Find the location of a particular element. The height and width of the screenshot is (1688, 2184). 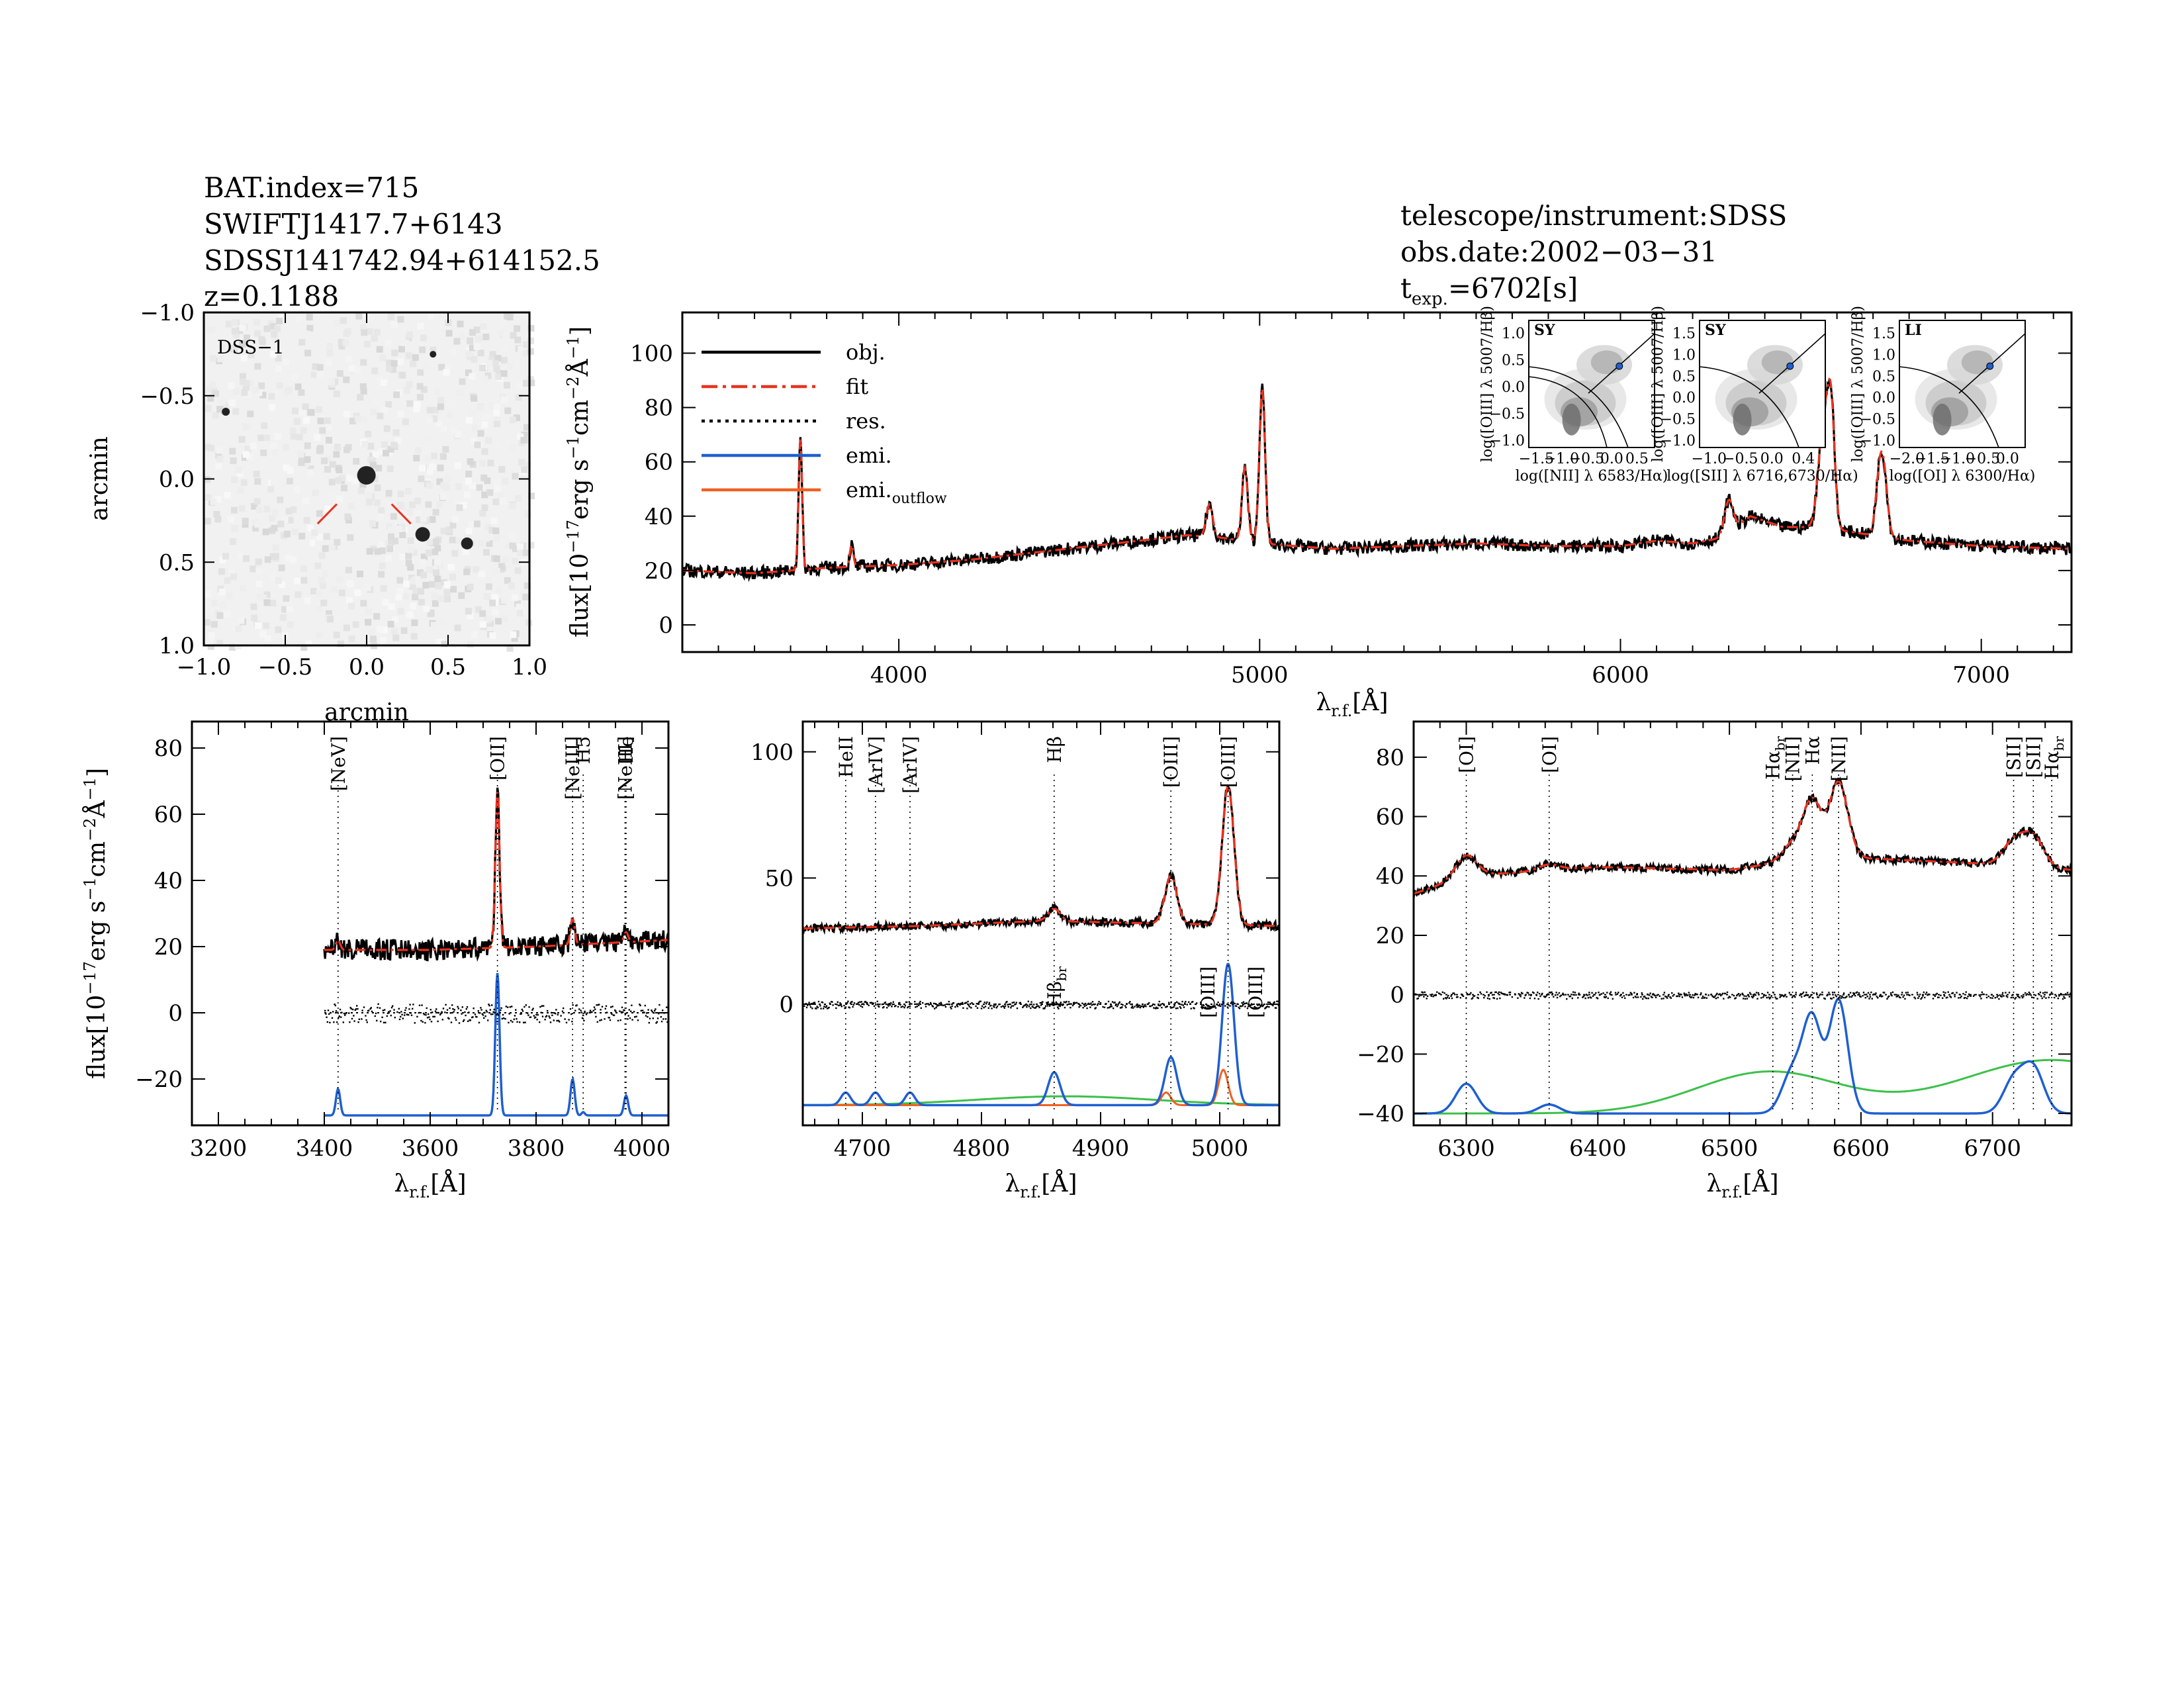

star-source is located at coordinates (226, 412).